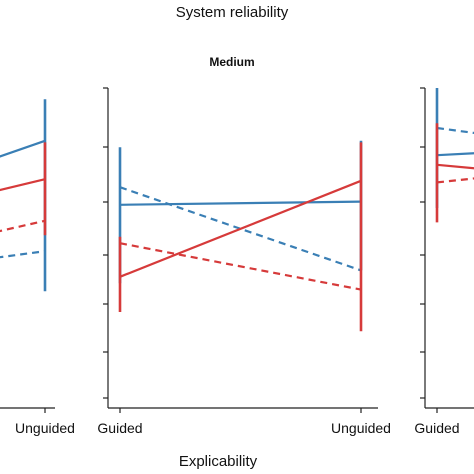 This screenshot has width=474, height=474. Describe the element at coordinates (444, 261) in the screenshot. I see `panel-3: Guided` at that location.